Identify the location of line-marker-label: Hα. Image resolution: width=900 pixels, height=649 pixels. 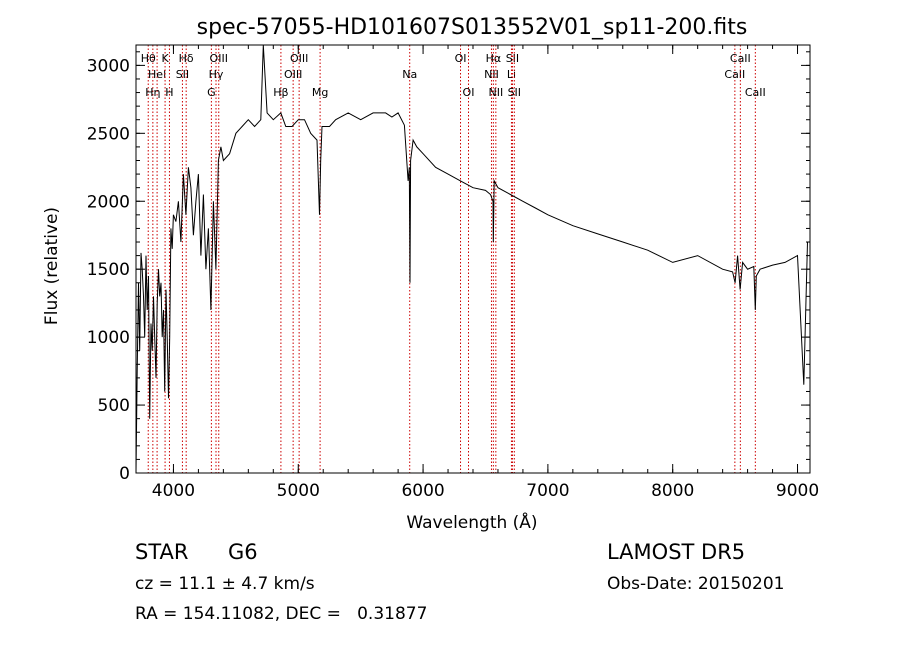
(494, 58).